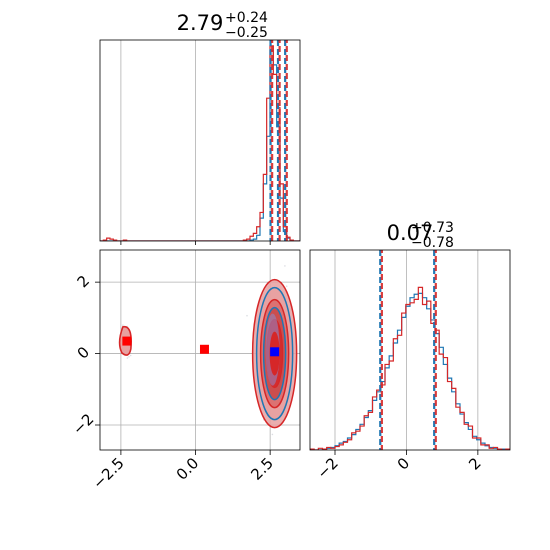 The width and height of the screenshot is (550, 550). I want to click on tick-label-x: 0.0, so click(188, 469).